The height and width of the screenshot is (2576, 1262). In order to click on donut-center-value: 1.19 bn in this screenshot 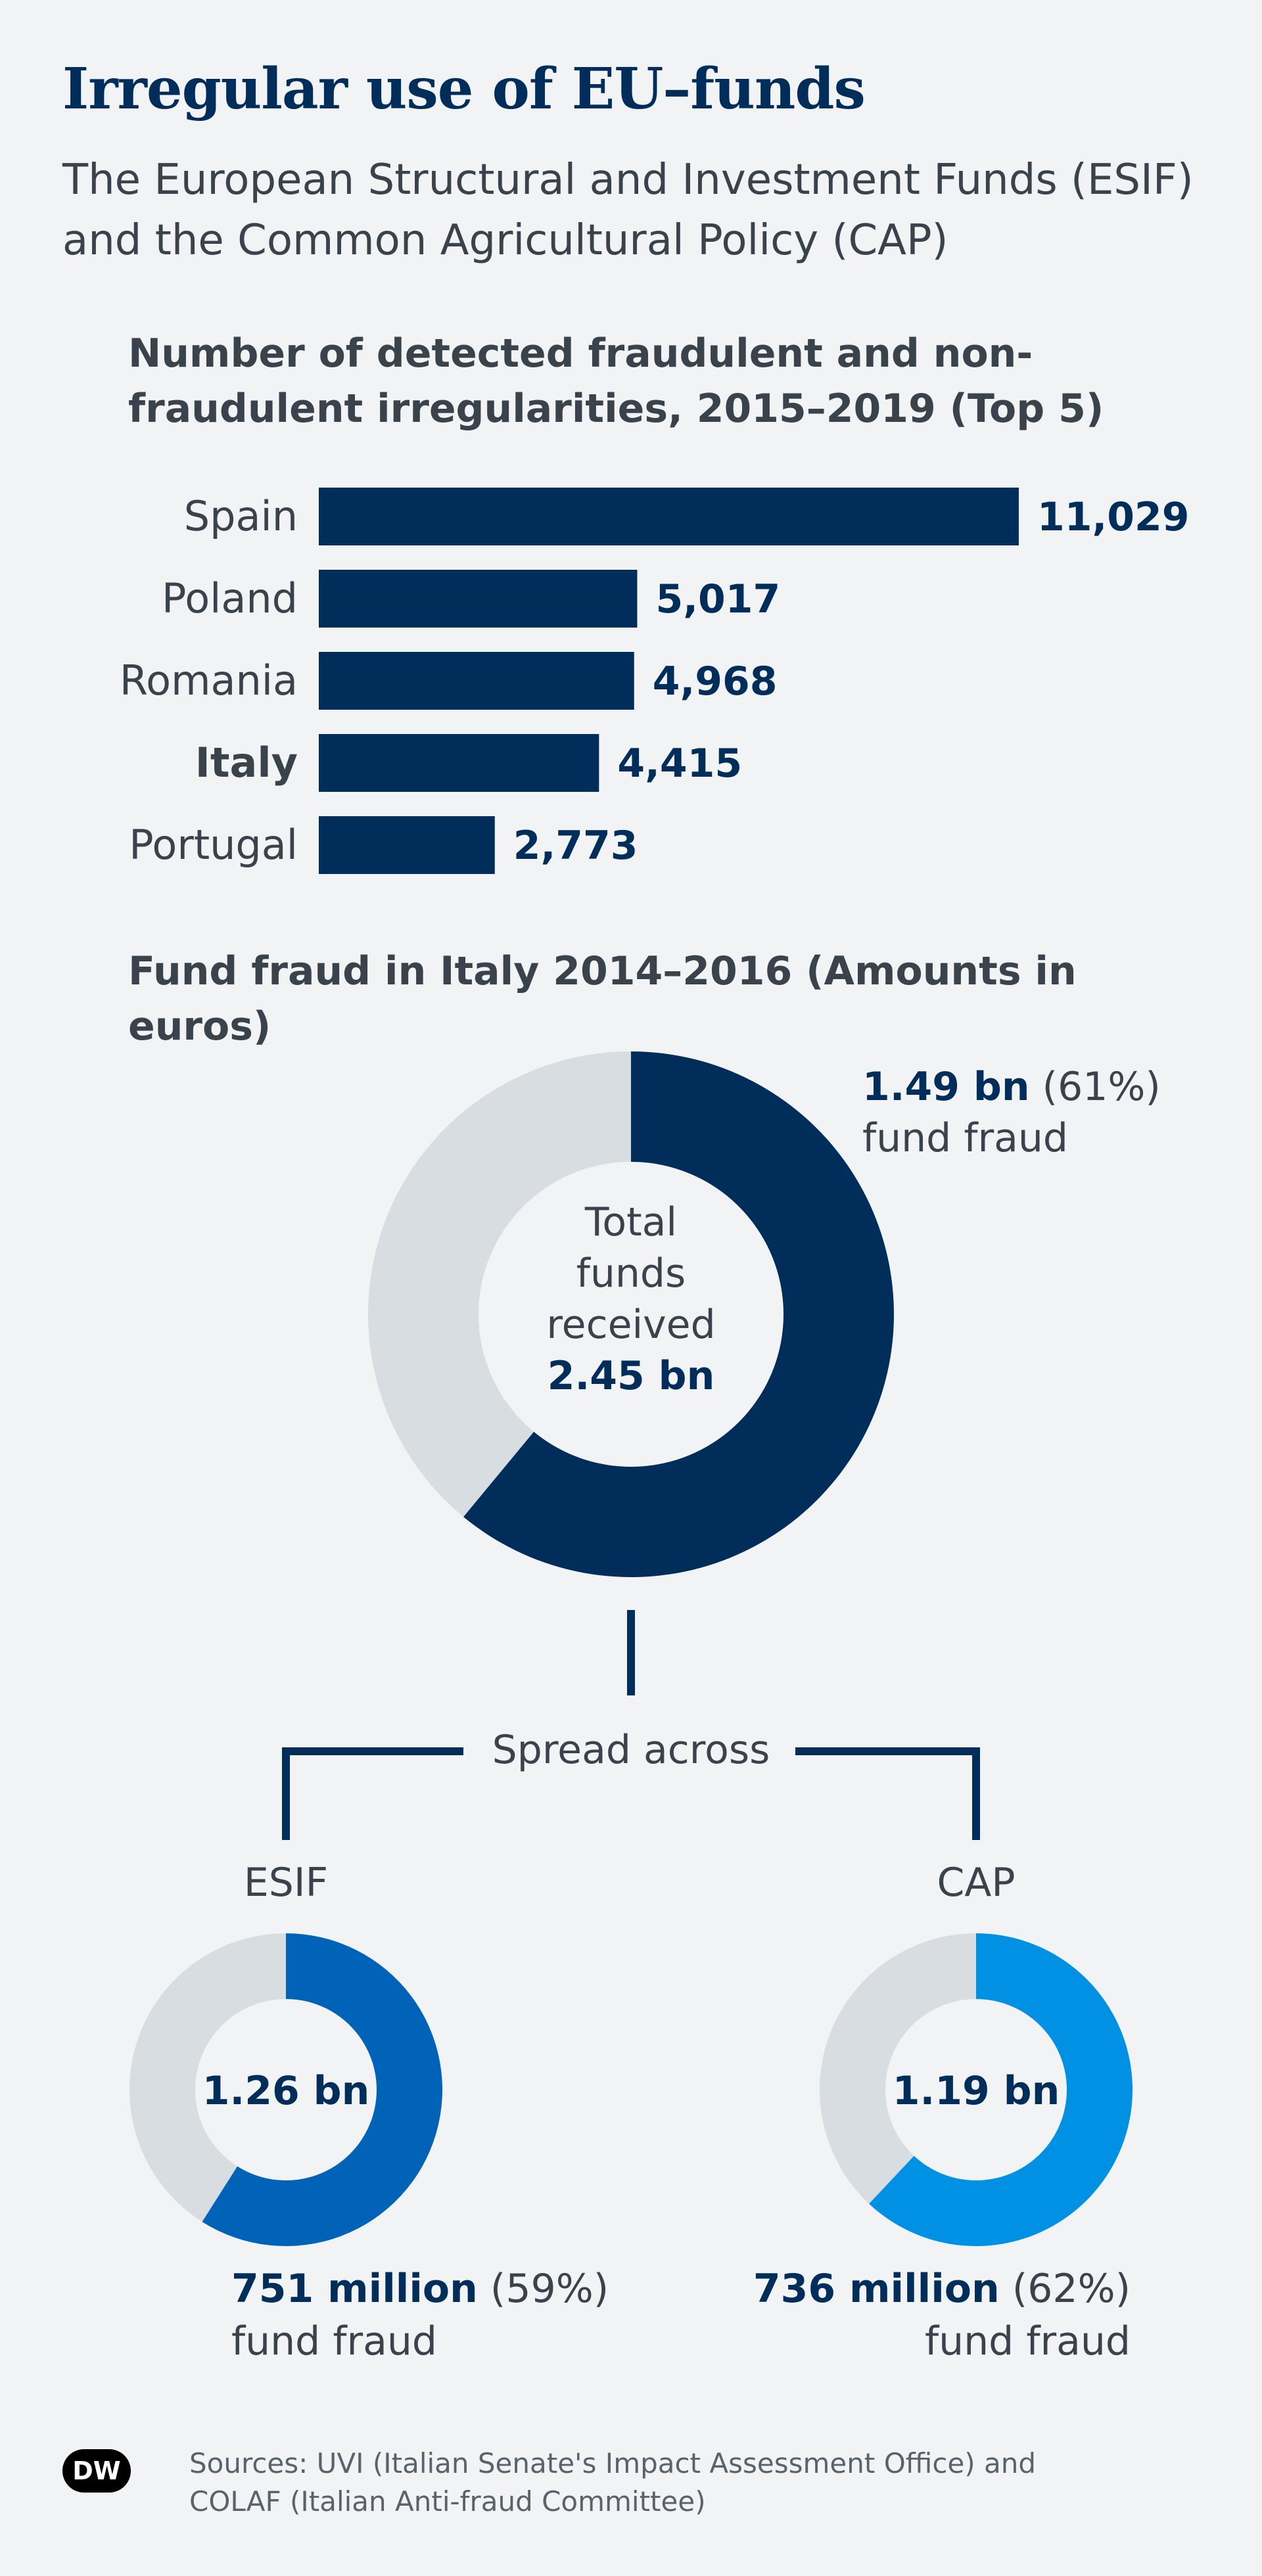, I will do `click(977, 2091)`.